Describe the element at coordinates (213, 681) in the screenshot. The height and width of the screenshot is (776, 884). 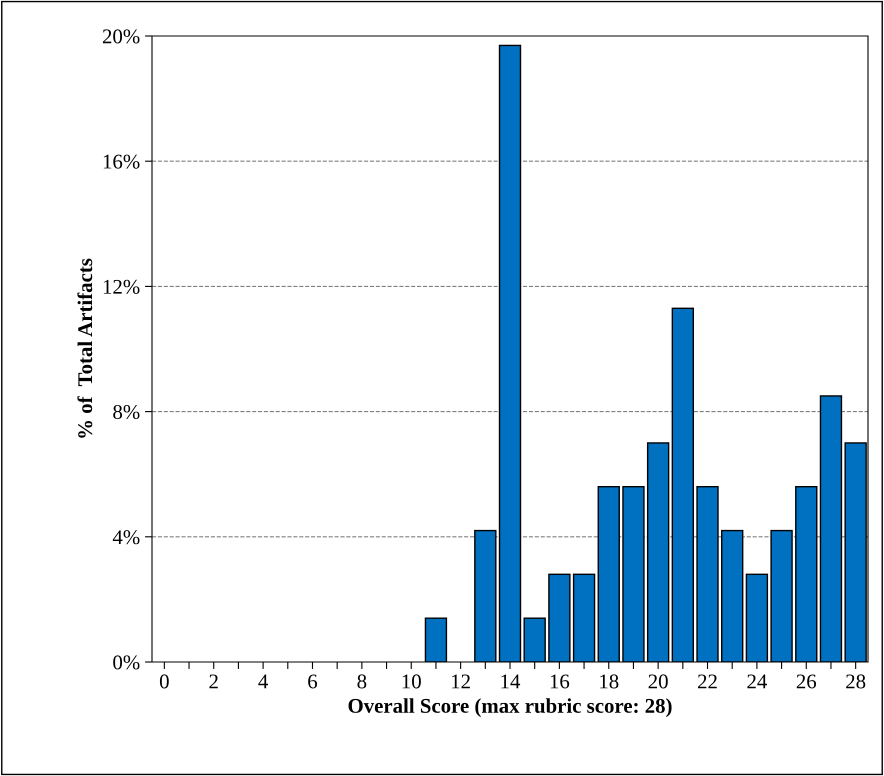
I see `x-tick-label: 2` at that location.